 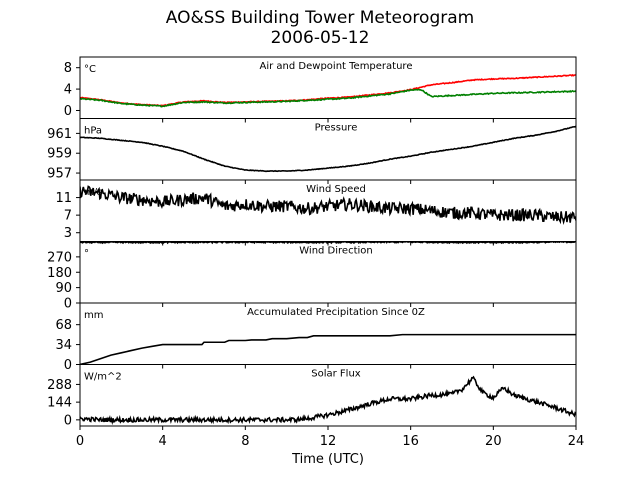 I want to click on panel-title-wspd: Wind Speed, so click(x=336, y=189).